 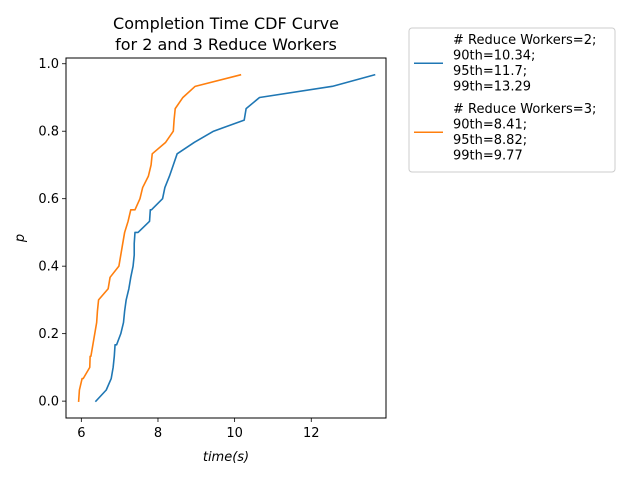 I want to click on legend-label-line: # Reduce Workers=2;, so click(x=524, y=40).